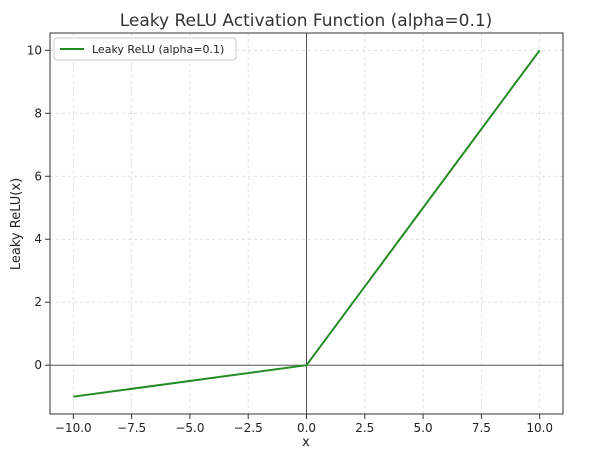 Image resolution: width=589 pixels, height=451 pixels. What do you see at coordinates (131, 428) in the screenshot?
I see `x-tick-label: −7.5` at bounding box center [131, 428].